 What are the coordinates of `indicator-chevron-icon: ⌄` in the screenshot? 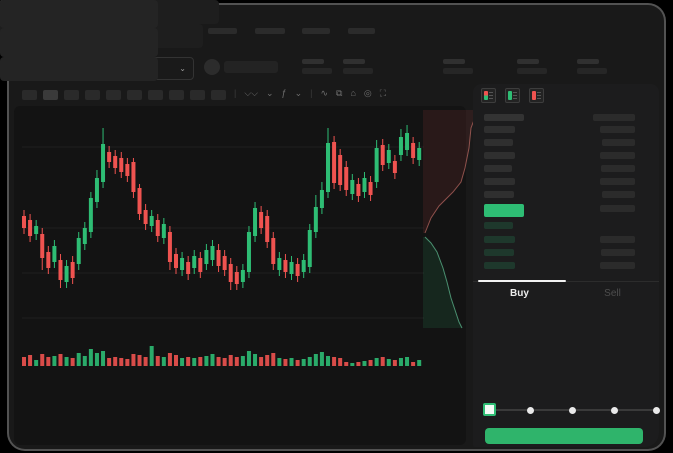 It's located at (298, 92).